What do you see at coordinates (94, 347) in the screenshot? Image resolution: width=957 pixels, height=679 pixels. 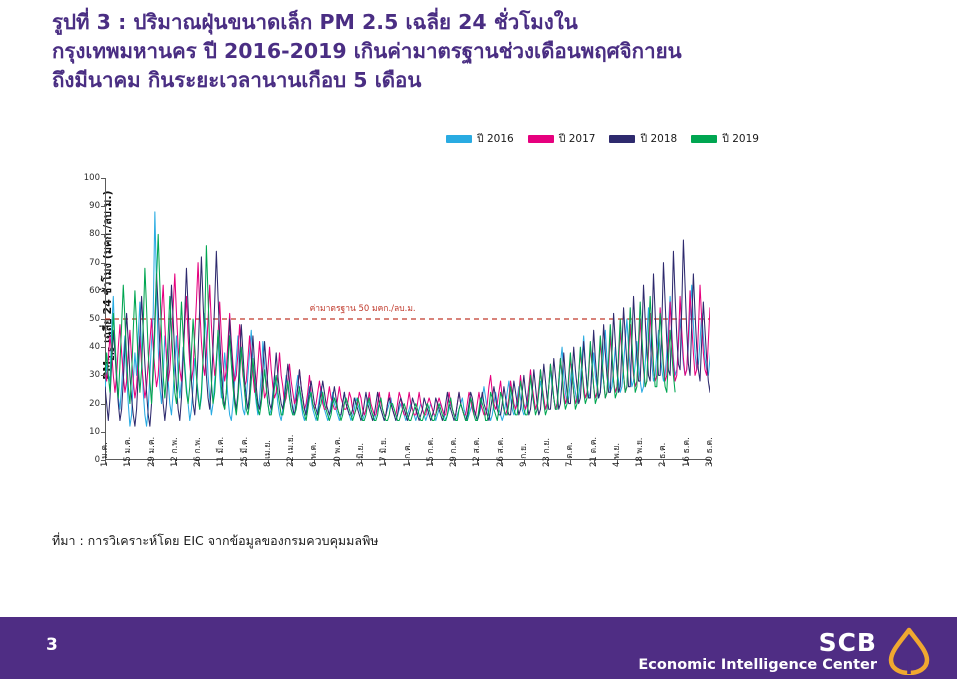 I see `y-axis-tick-label: 40` at bounding box center [94, 347].